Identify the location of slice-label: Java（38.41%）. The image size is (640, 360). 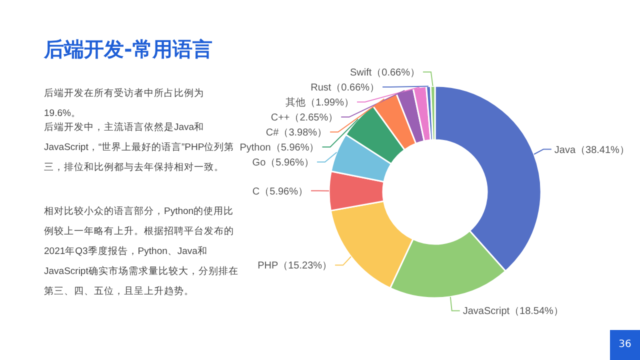
(592, 150).